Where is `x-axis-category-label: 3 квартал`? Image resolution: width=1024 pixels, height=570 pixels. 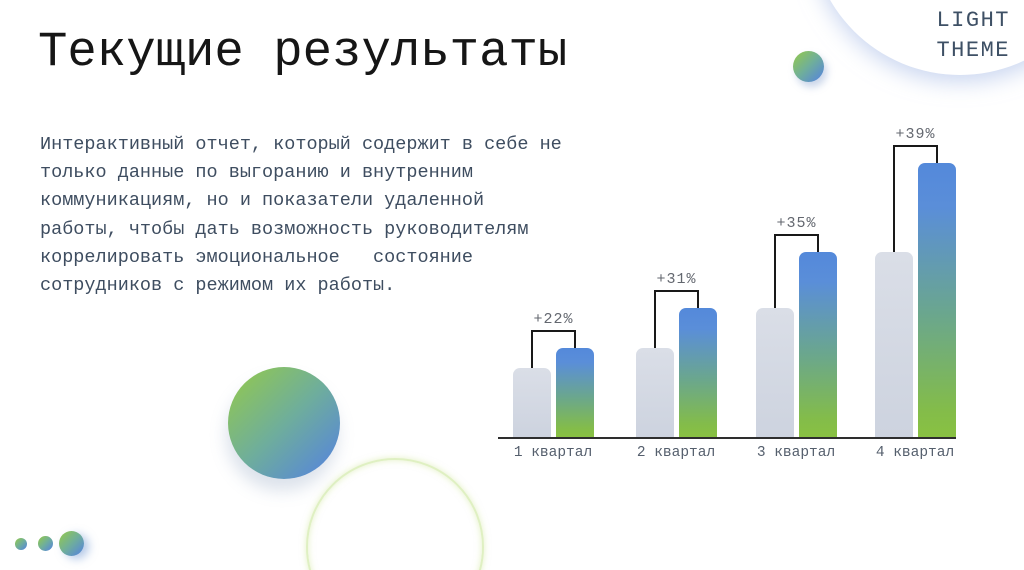 x-axis-category-label: 3 квартал is located at coordinates (796, 453).